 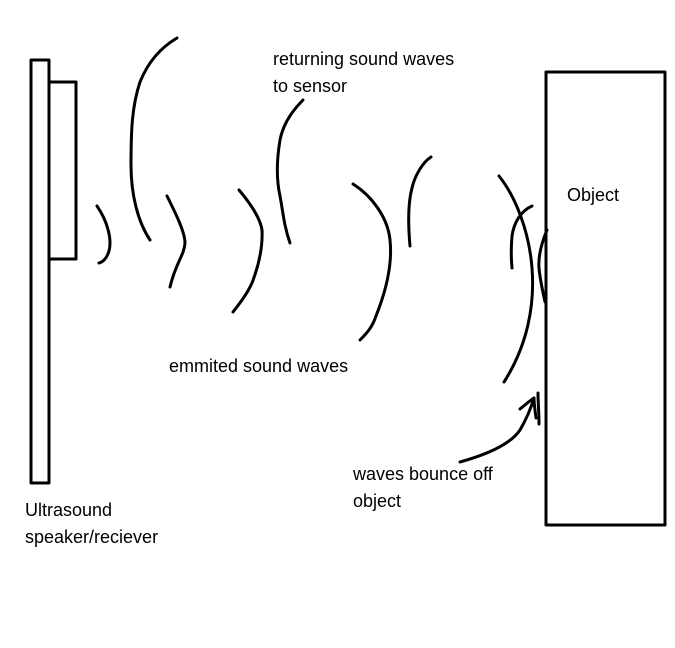 I want to click on bounce-wave-bottom, so click(x=538, y=408).